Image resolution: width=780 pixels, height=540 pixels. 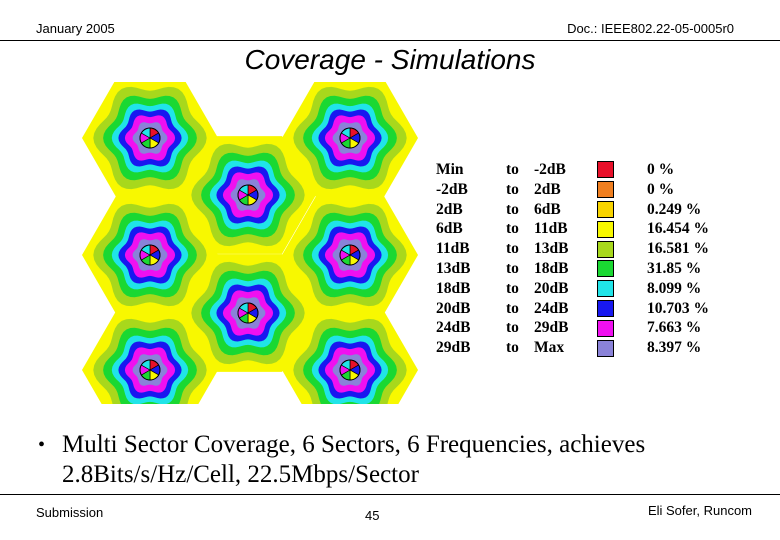 What do you see at coordinates (547, 209) in the screenshot?
I see `legend-max: 6dB` at bounding box center [547, 209].